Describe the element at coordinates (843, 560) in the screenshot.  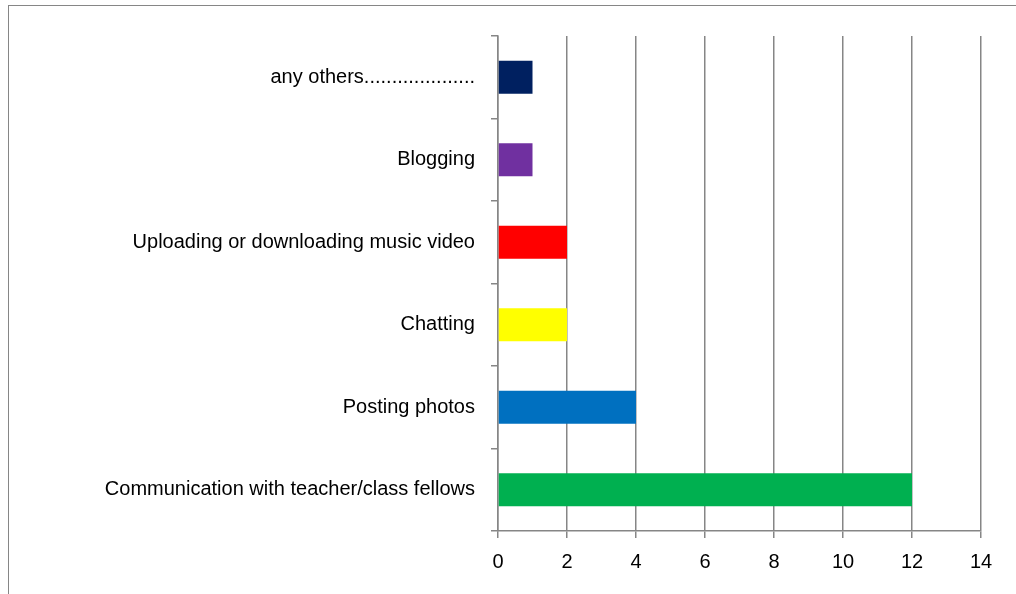
I see `x-tick-label: 10` at that location.